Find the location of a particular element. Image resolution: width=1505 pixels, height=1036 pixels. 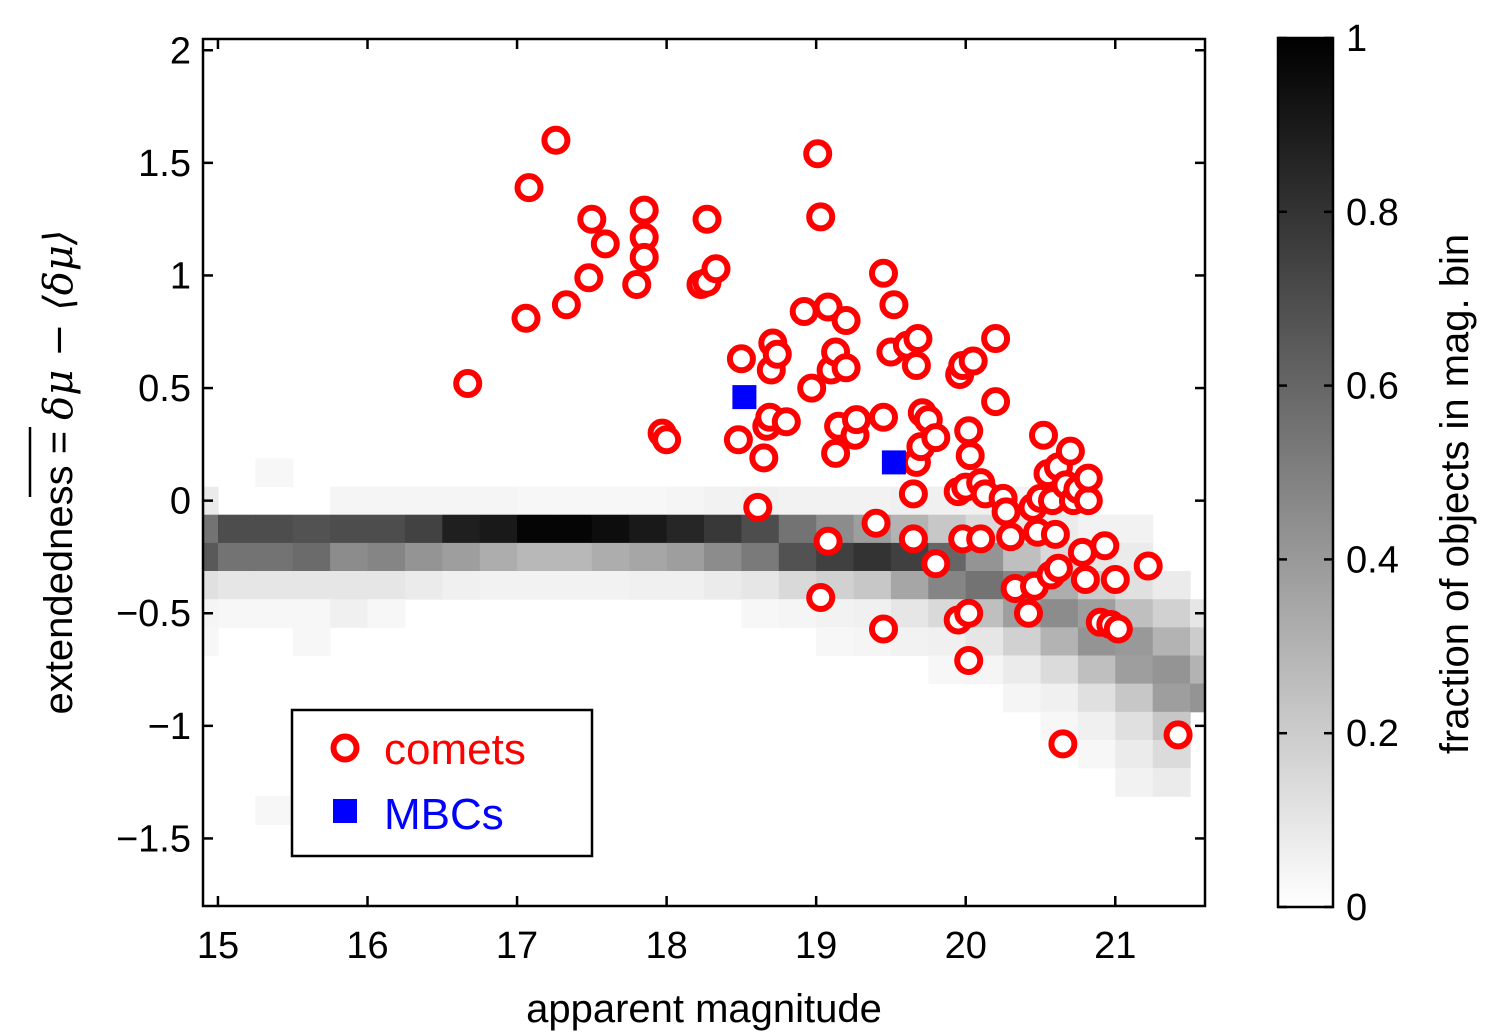

y-tick-label-3: 0 is located at coordinates (180, 502).